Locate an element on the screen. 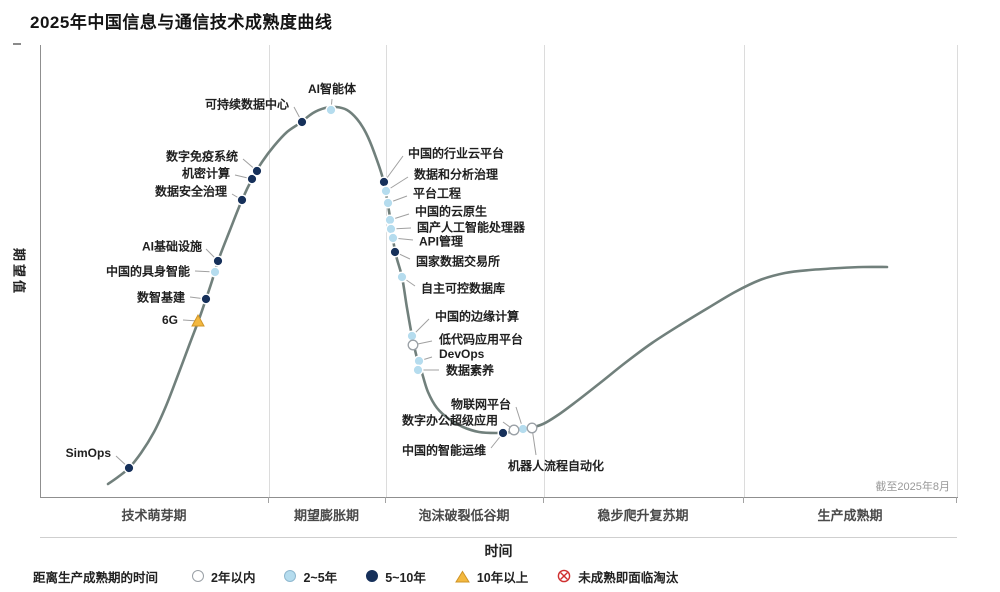 Image resolution: width=1000 pixels, height=592 pixels. legend-item-5-10y: 5~10年 is located at coordinates (396, 576).